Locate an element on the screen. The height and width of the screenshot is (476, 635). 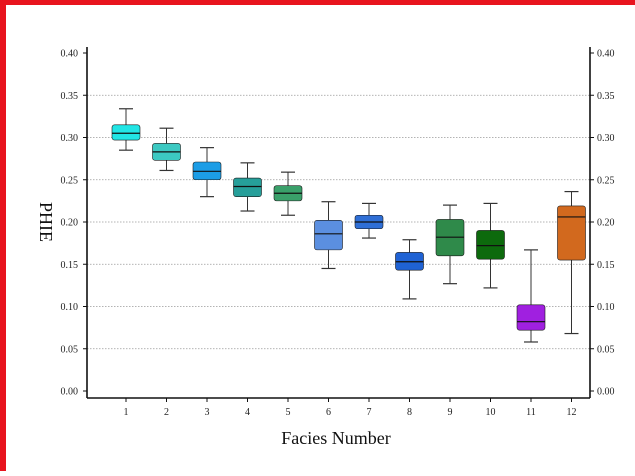
y-tick-label-right: 0.20 is located at coordinates (606, 223).